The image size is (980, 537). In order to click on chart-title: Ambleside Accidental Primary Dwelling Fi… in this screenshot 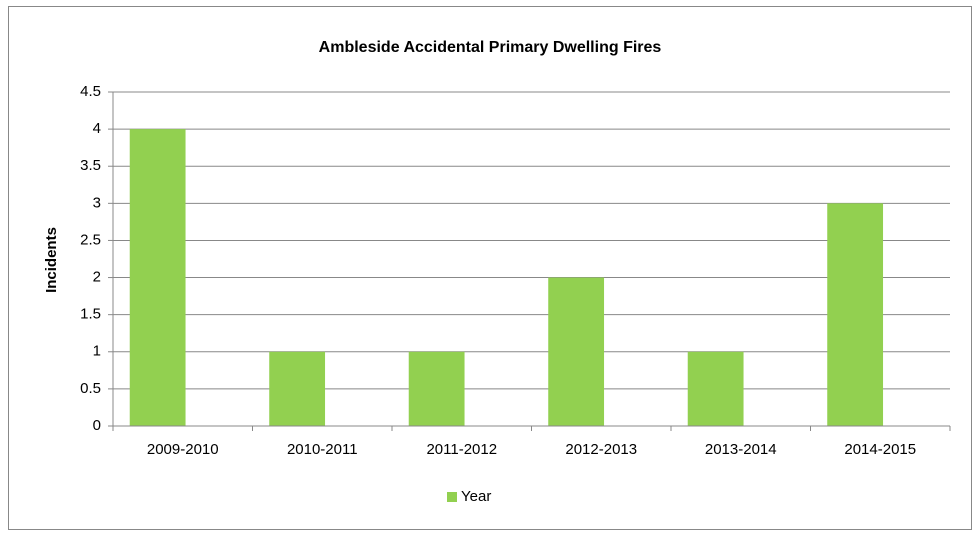, I will do `click(490, 47)`.